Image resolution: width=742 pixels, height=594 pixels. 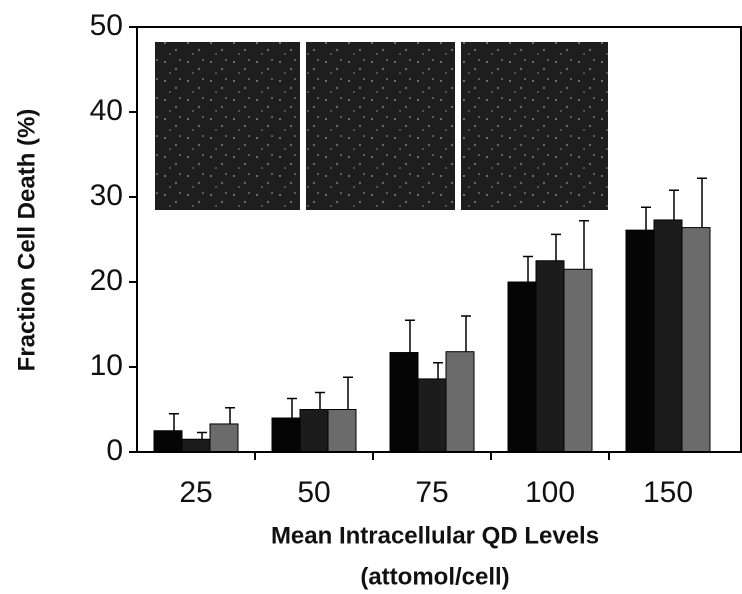 What do you see at coordinates (195, 492) in the screenshot?
I see `x-tick-label: 25` at bounding box center [195, 492].